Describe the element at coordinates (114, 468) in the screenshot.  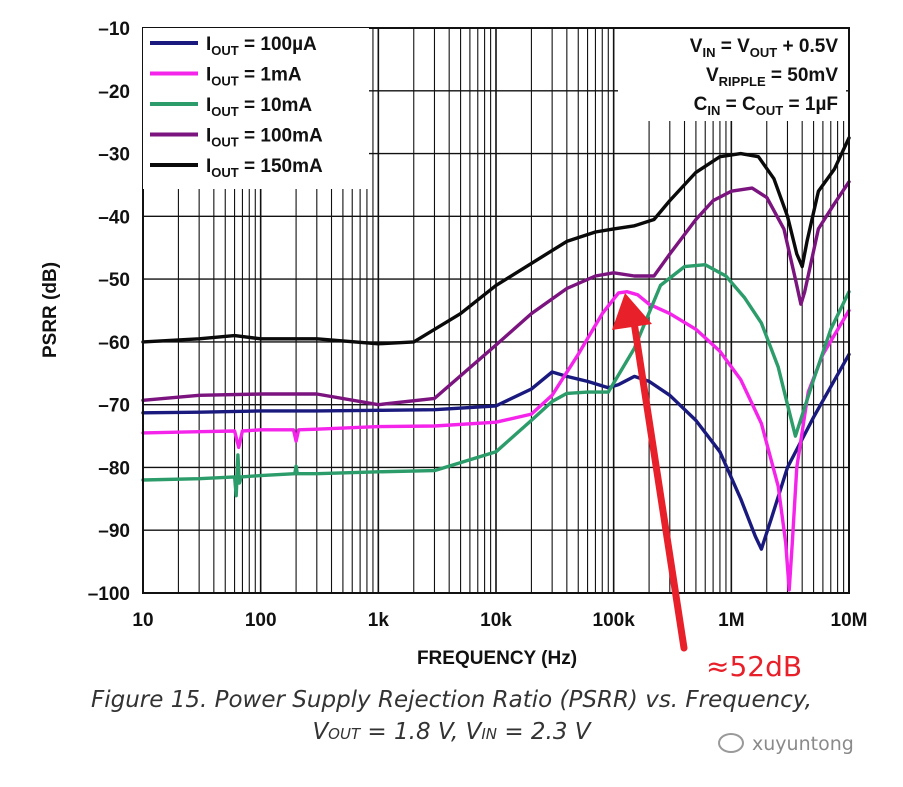
I see `y-tick-label: –80` at that location.